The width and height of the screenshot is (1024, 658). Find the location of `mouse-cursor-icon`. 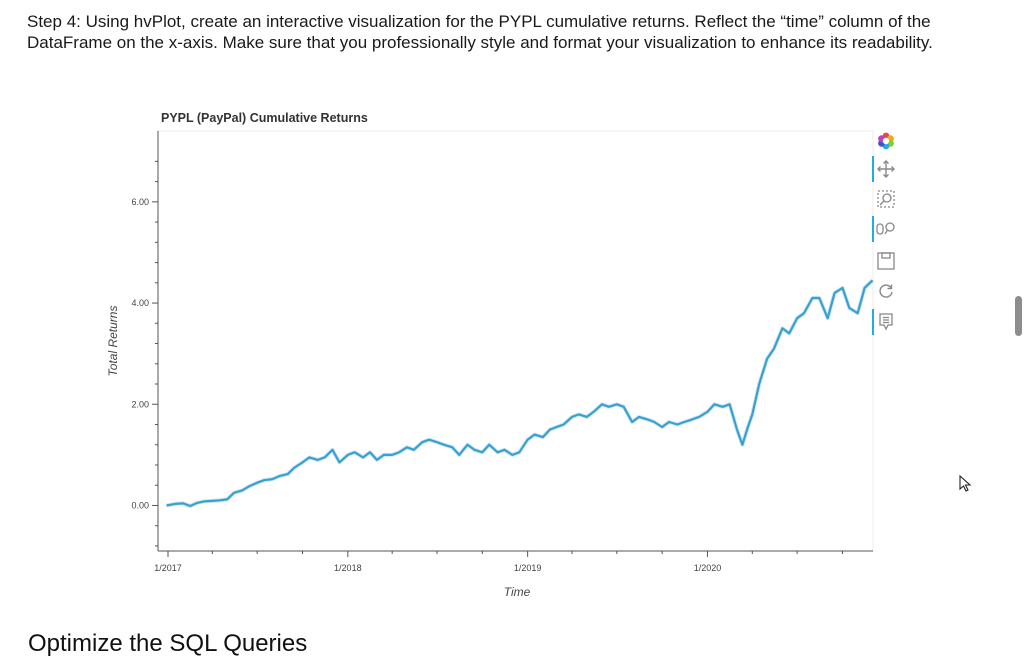

mouse-cursor-icon is located at coordinates (965, 483).